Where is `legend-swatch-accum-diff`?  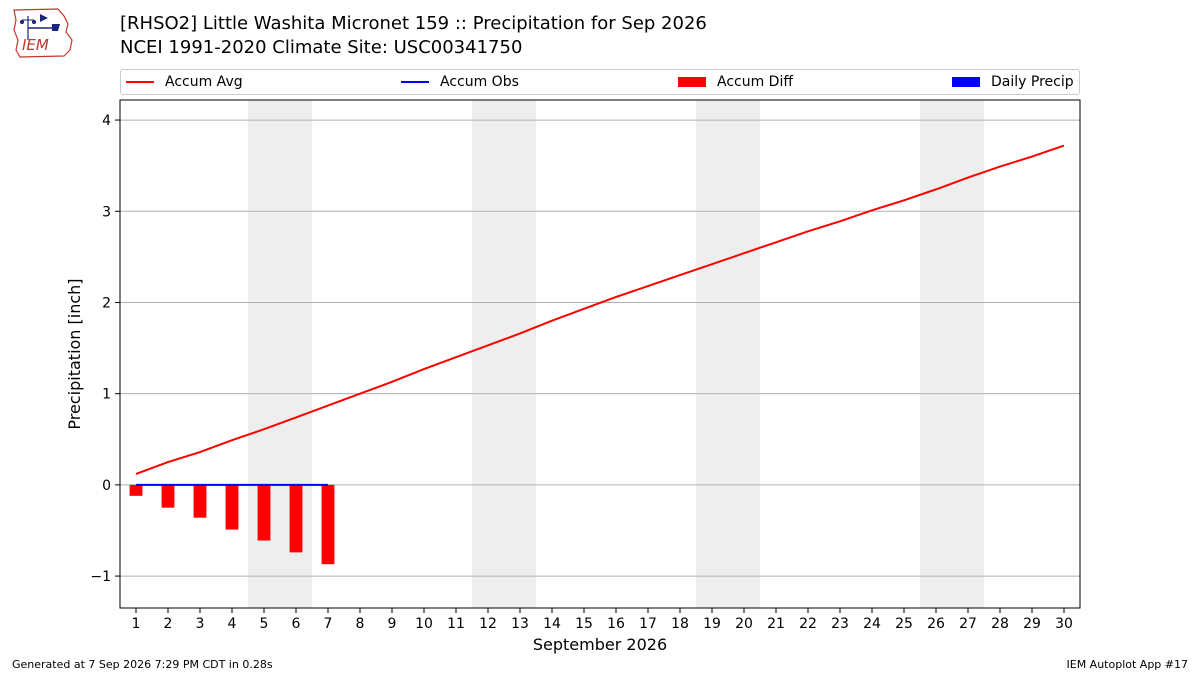
legend-swatch-accum-diff is located at coordinates (692, 82).